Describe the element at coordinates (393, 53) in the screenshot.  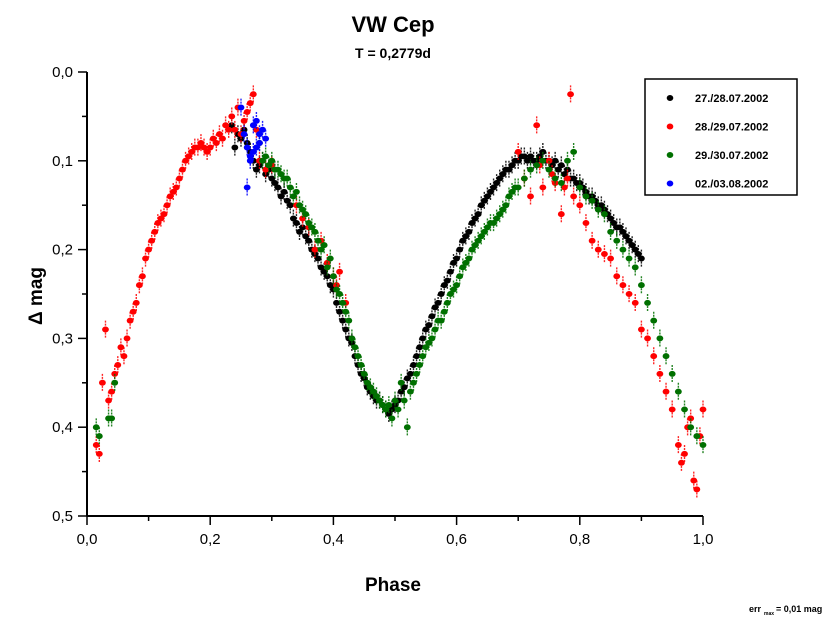
I see `chart-subtitle: T = 0,2779d` at that location.